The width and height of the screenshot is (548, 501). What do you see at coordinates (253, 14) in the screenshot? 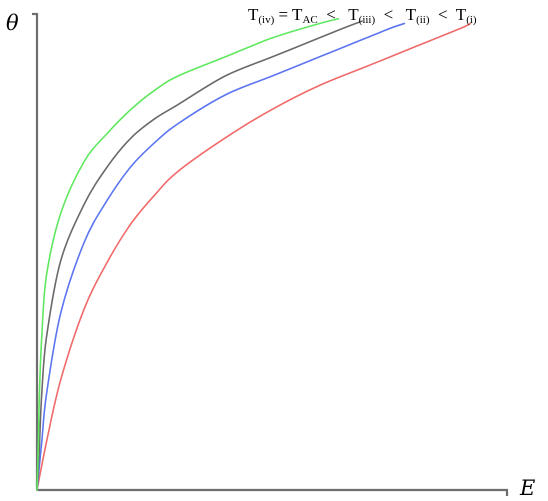
I see `temperature-order-label-part: T` at bounding box center [253, 14].